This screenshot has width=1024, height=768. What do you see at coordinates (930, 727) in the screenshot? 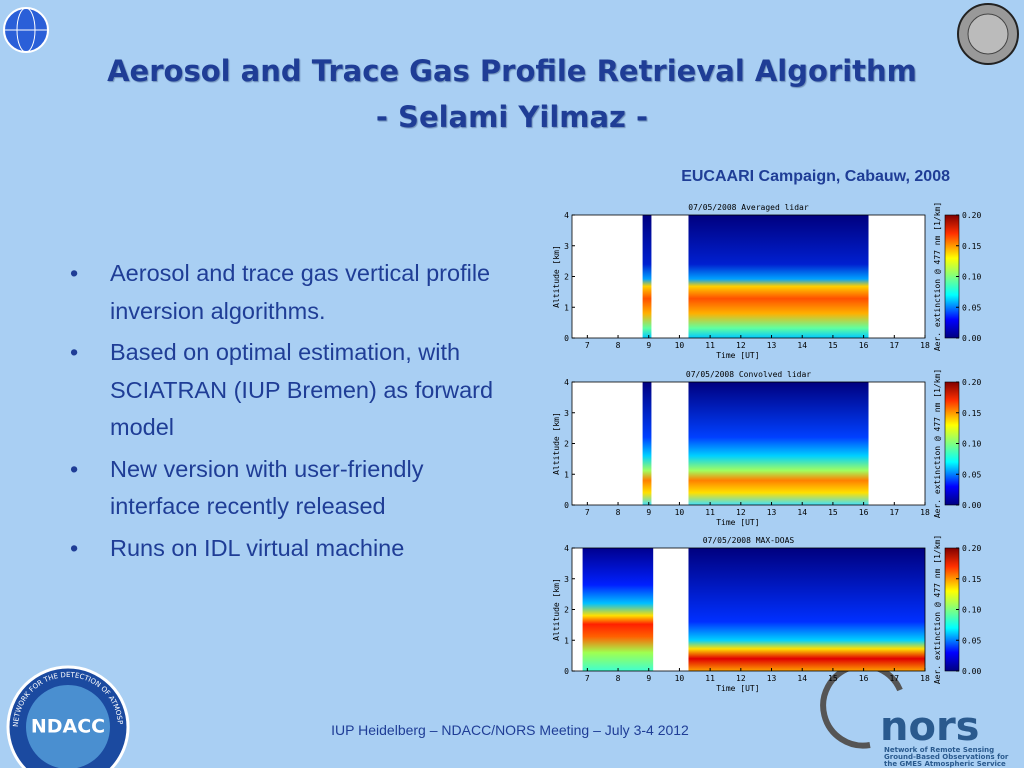
I see `nors-text: nors` at bounding box center [930, 727].